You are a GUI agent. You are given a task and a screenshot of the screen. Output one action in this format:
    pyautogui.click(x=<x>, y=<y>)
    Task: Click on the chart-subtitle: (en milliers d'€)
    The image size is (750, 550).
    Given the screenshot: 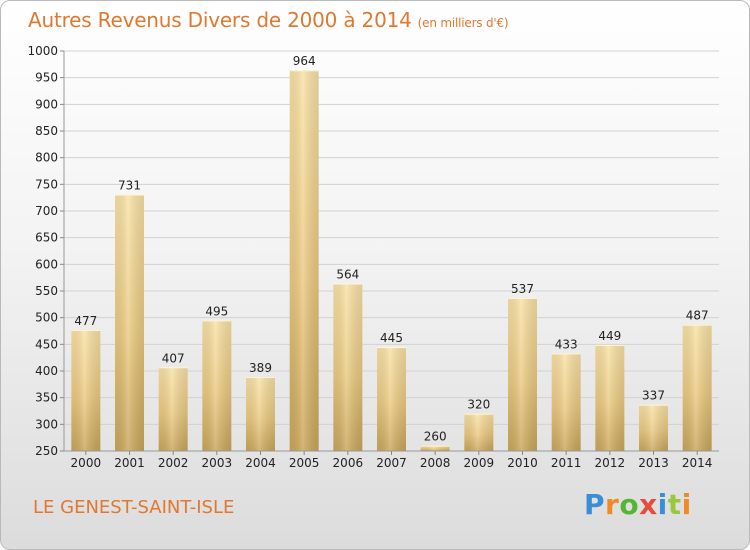 What is the action you would take?
    pyautogui.click(x=463, y=23)
    